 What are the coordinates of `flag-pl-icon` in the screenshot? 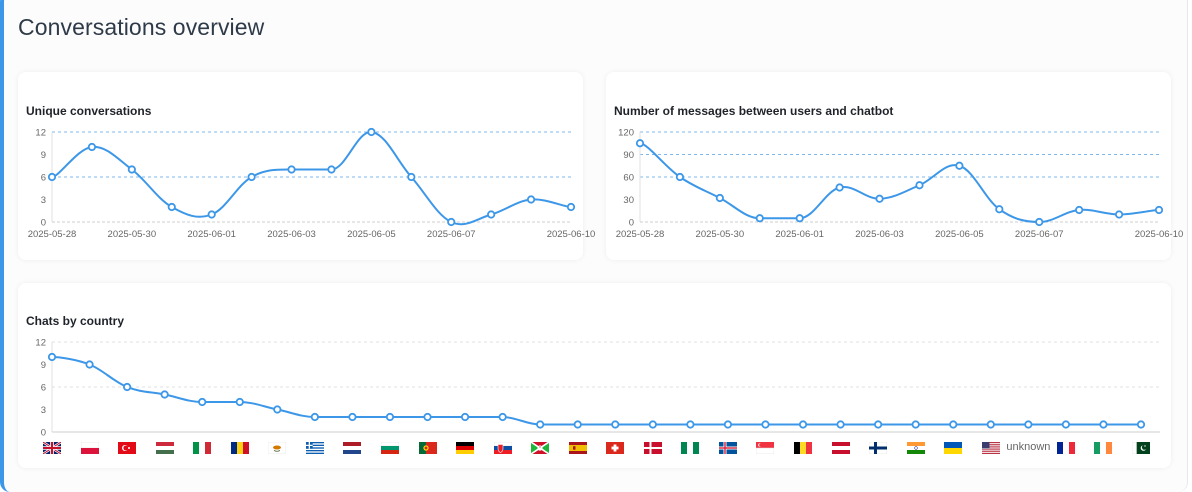 It's located at (89, 447).